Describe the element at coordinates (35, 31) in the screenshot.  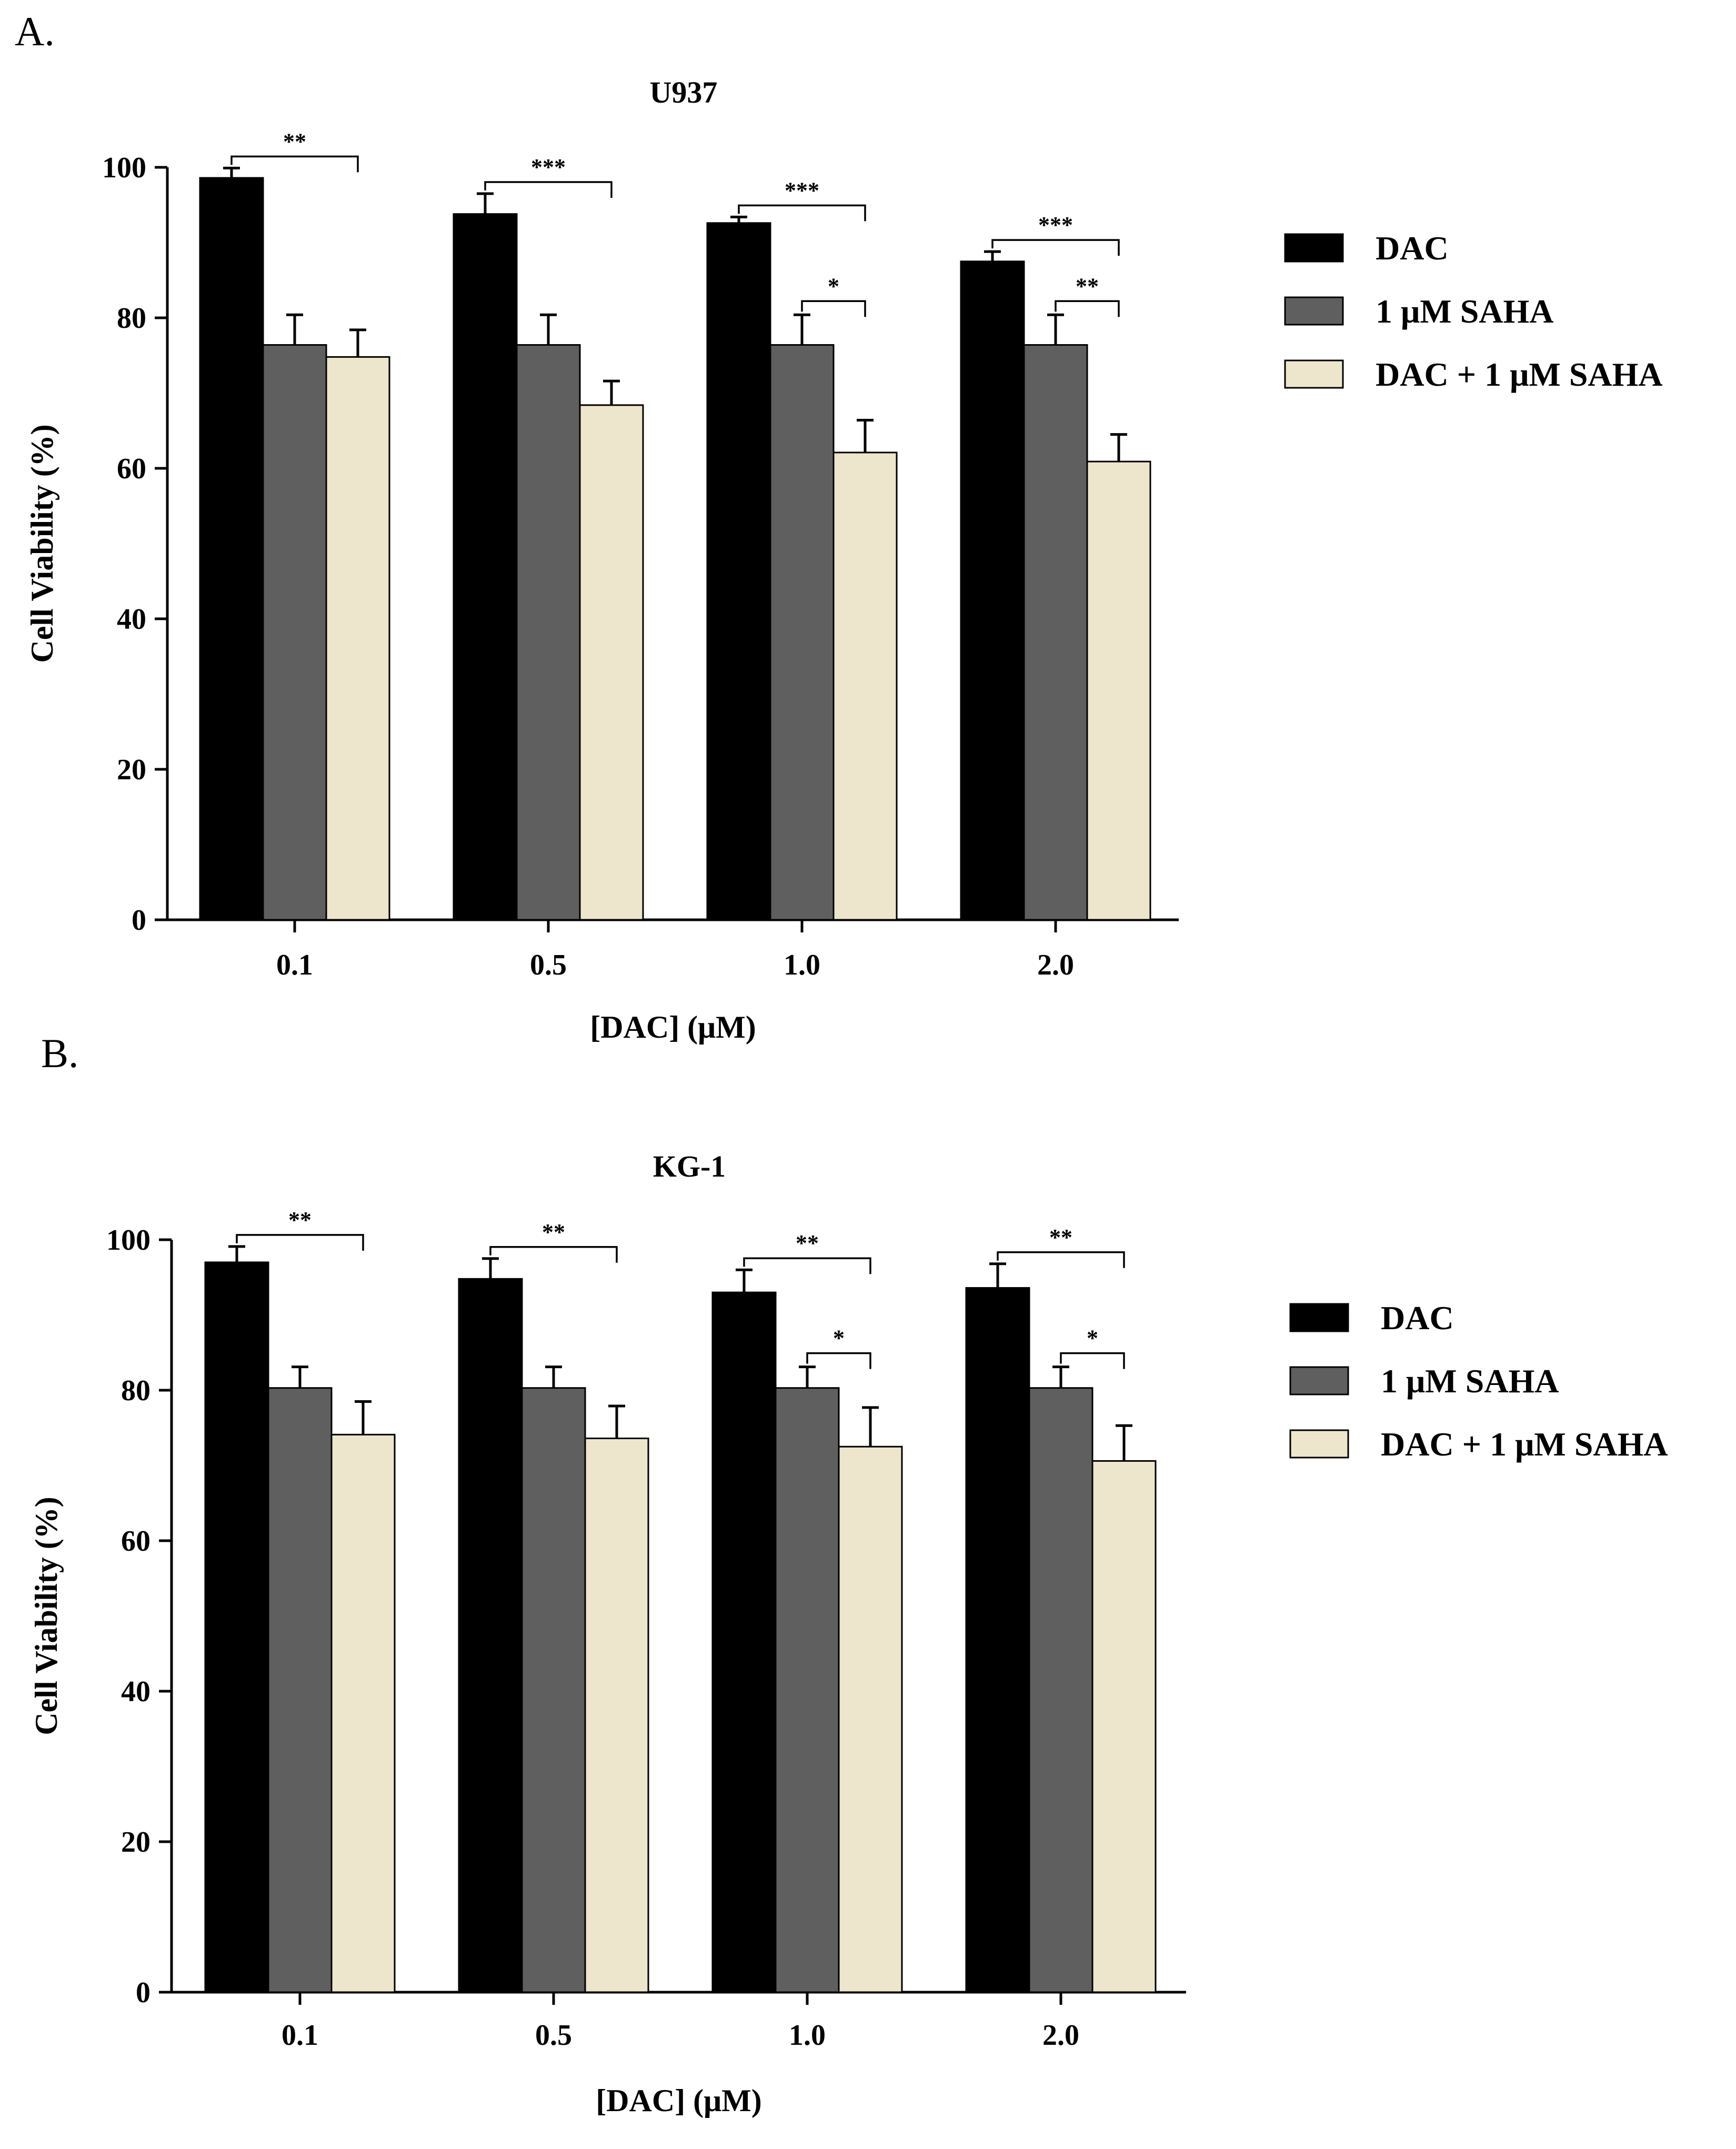
I see `panel-letter: A.` at that location.